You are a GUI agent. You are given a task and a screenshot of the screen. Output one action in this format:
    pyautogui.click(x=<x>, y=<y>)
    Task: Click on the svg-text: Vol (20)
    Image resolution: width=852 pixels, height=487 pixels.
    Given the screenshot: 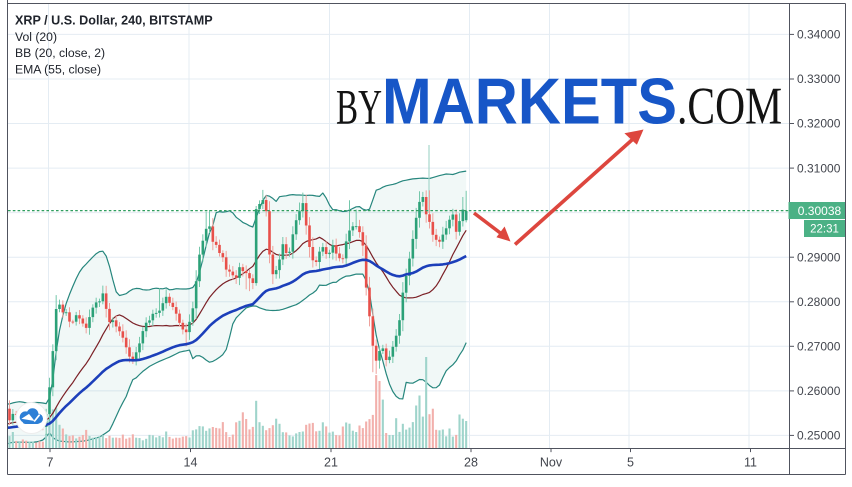 What is the action you would take?
    pyautogui.click(x=36, y=37)
    